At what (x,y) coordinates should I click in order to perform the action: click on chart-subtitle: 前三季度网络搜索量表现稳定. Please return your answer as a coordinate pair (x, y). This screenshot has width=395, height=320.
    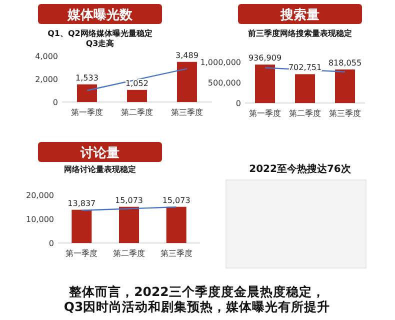
    Looking at the image, I should click on (299, 33).